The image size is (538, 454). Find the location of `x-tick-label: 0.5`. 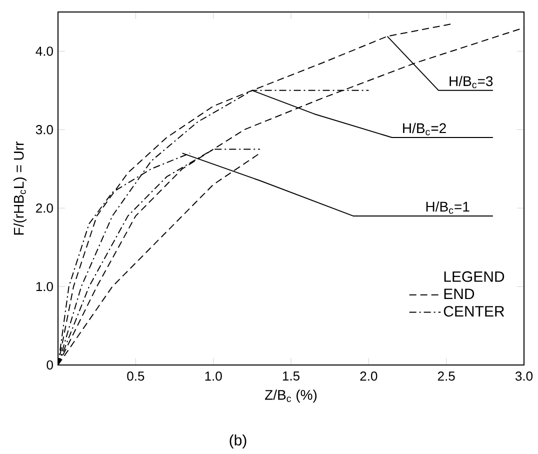

x-tick-label: 0.5 is located at coordinates (135, 376).